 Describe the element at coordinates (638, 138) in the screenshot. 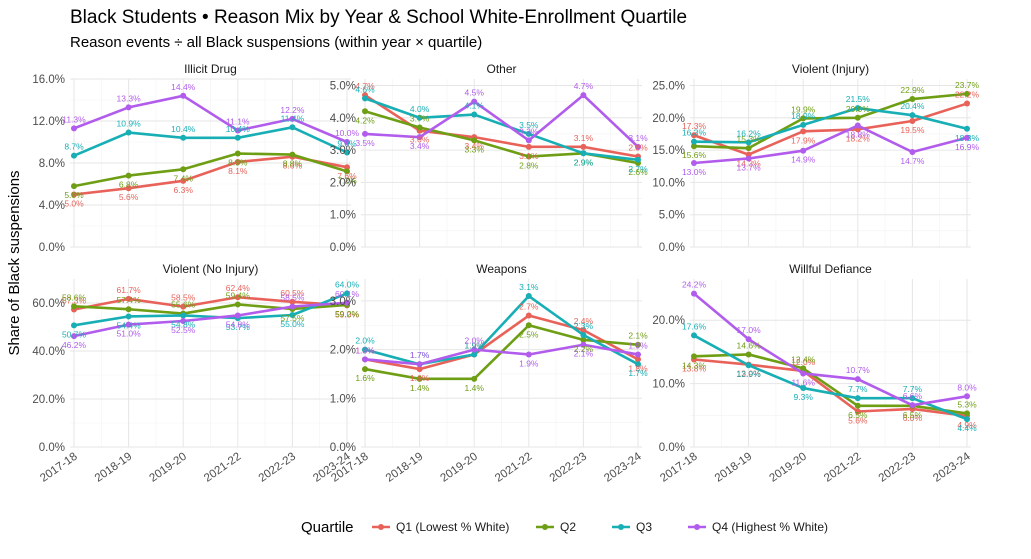

I see `data-label: 3.1%` at that location.